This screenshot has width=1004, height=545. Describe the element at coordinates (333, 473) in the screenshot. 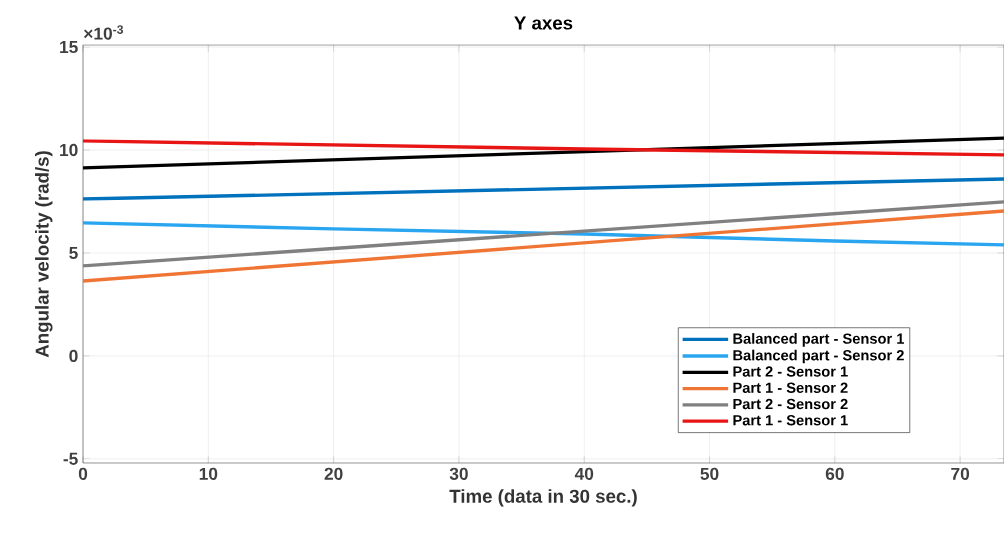

I see `x-tick-label: 20` at that location.